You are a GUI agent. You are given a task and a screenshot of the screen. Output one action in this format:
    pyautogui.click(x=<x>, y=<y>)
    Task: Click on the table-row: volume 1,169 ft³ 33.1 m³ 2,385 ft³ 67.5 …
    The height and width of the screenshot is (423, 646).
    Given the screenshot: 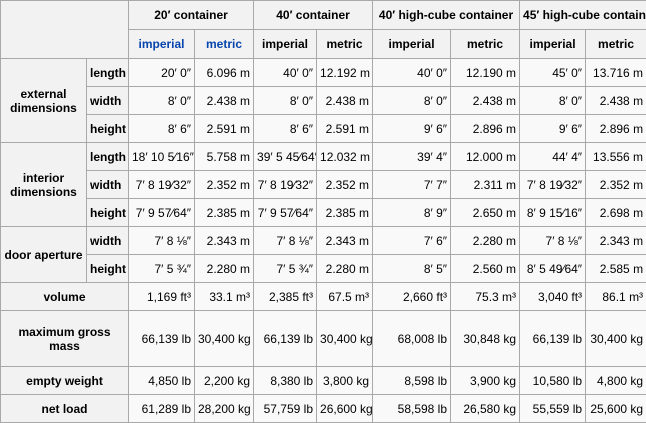 What is the action you would take?
    pyautogui.click(x=323, y=297)
    